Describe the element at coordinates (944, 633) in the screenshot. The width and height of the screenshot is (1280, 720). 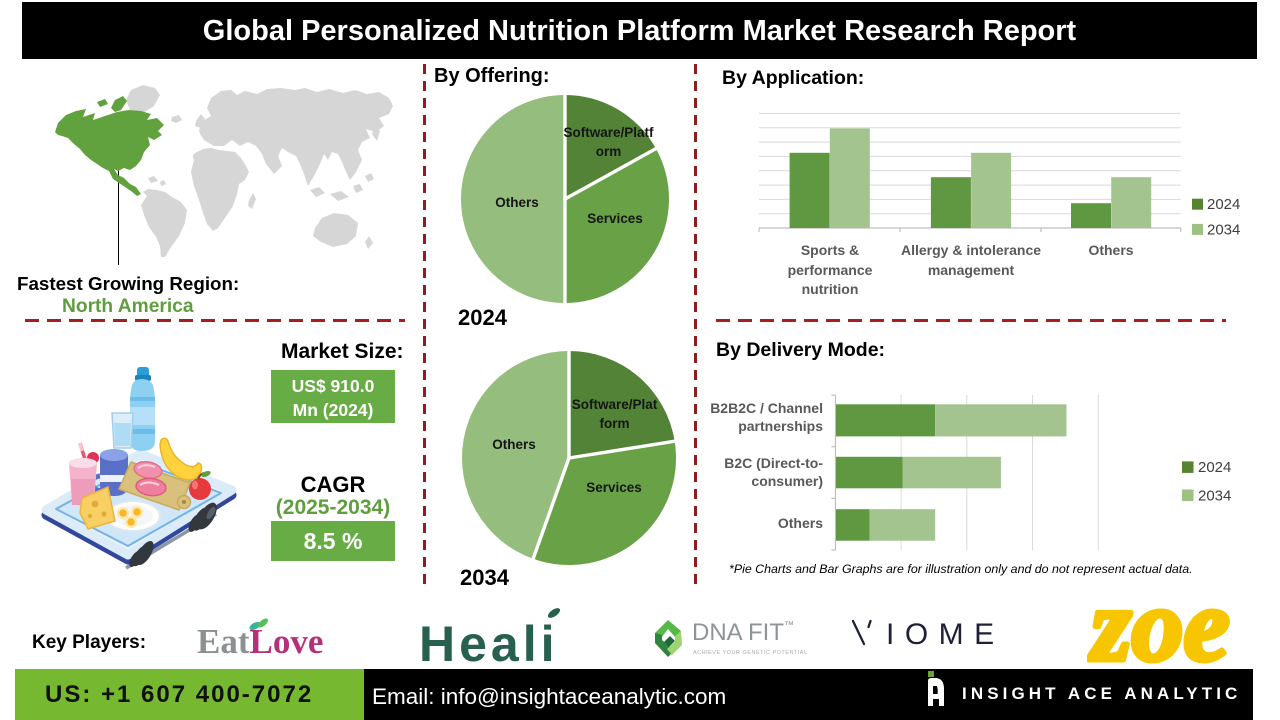
I see `svg-text: IOME` at that location.